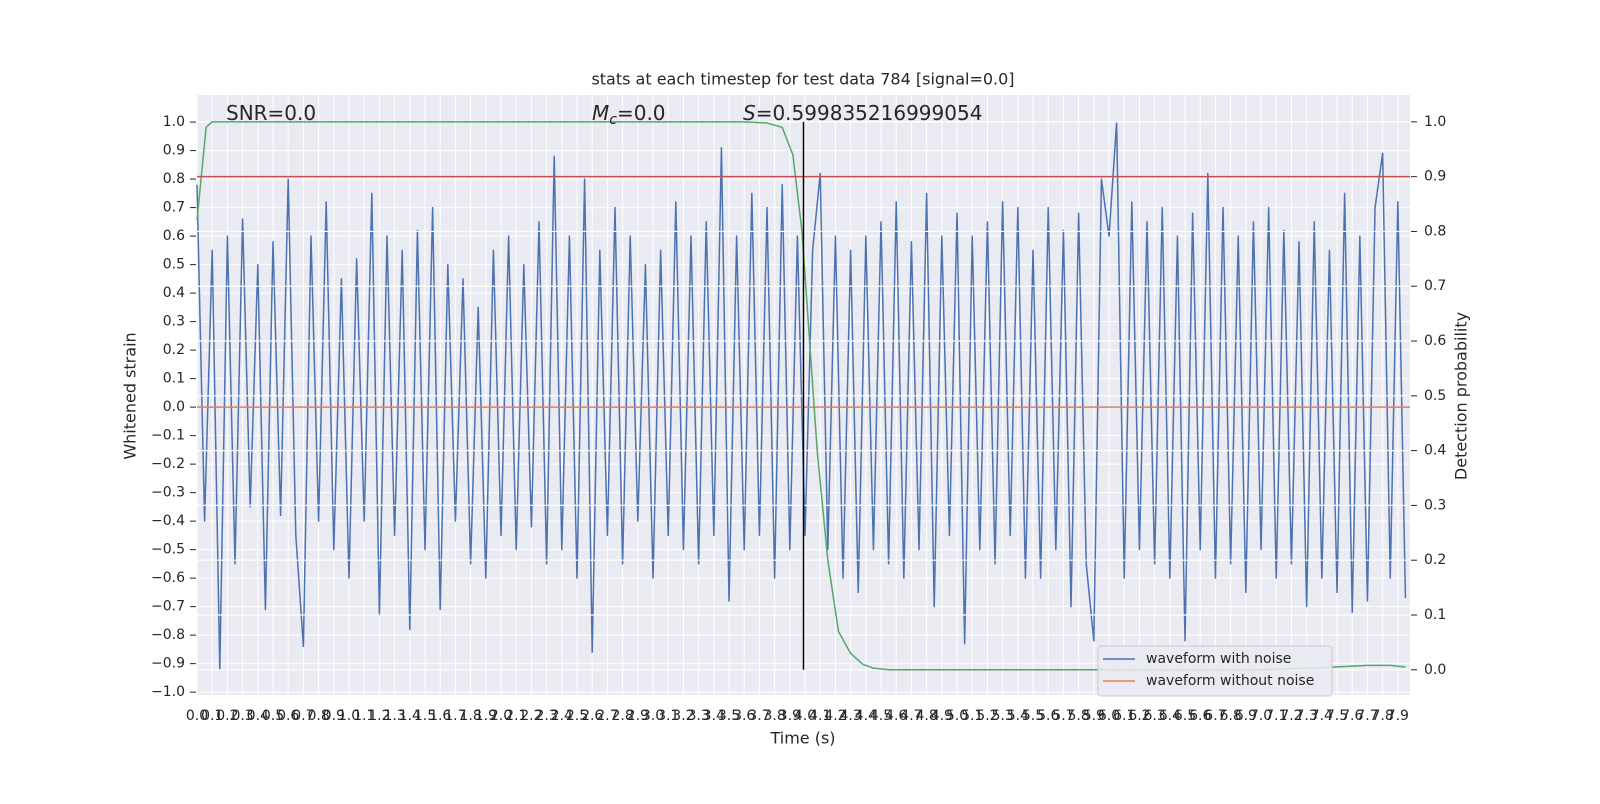 This screenshot has height=804, width=1600. I want to click on x-tick-label: 2.4, so click(562, 716).